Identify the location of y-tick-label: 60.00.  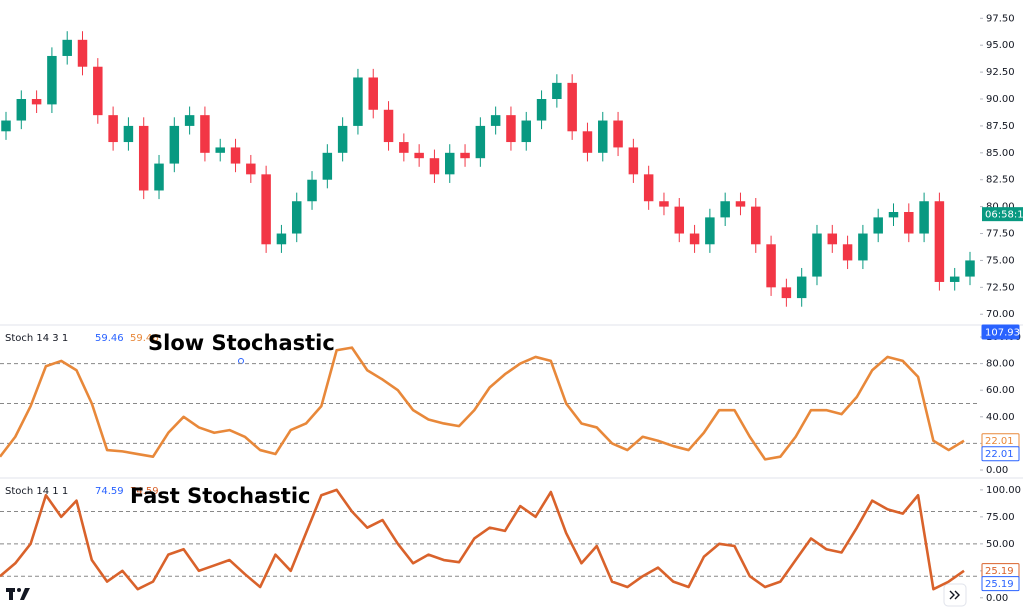
(1000, 390).